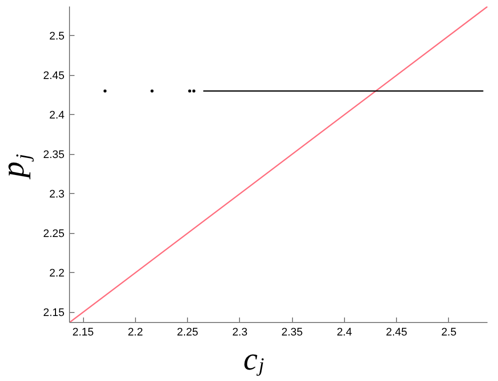  Describe the element at coordinates (57, 194) in the screenshot. I see `y-tick-label: 2.3` at that location.